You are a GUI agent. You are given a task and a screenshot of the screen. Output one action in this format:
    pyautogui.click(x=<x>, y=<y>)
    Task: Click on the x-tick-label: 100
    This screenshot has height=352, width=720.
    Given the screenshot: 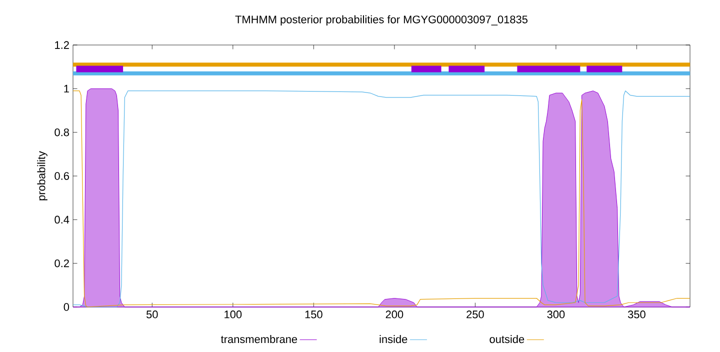 What is the action you would take?
    pyautogui.click(x=233, y=314)
    